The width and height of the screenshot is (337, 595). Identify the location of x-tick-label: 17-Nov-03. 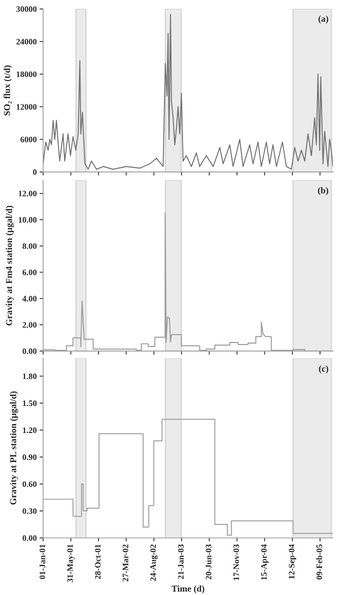
(236, 562).